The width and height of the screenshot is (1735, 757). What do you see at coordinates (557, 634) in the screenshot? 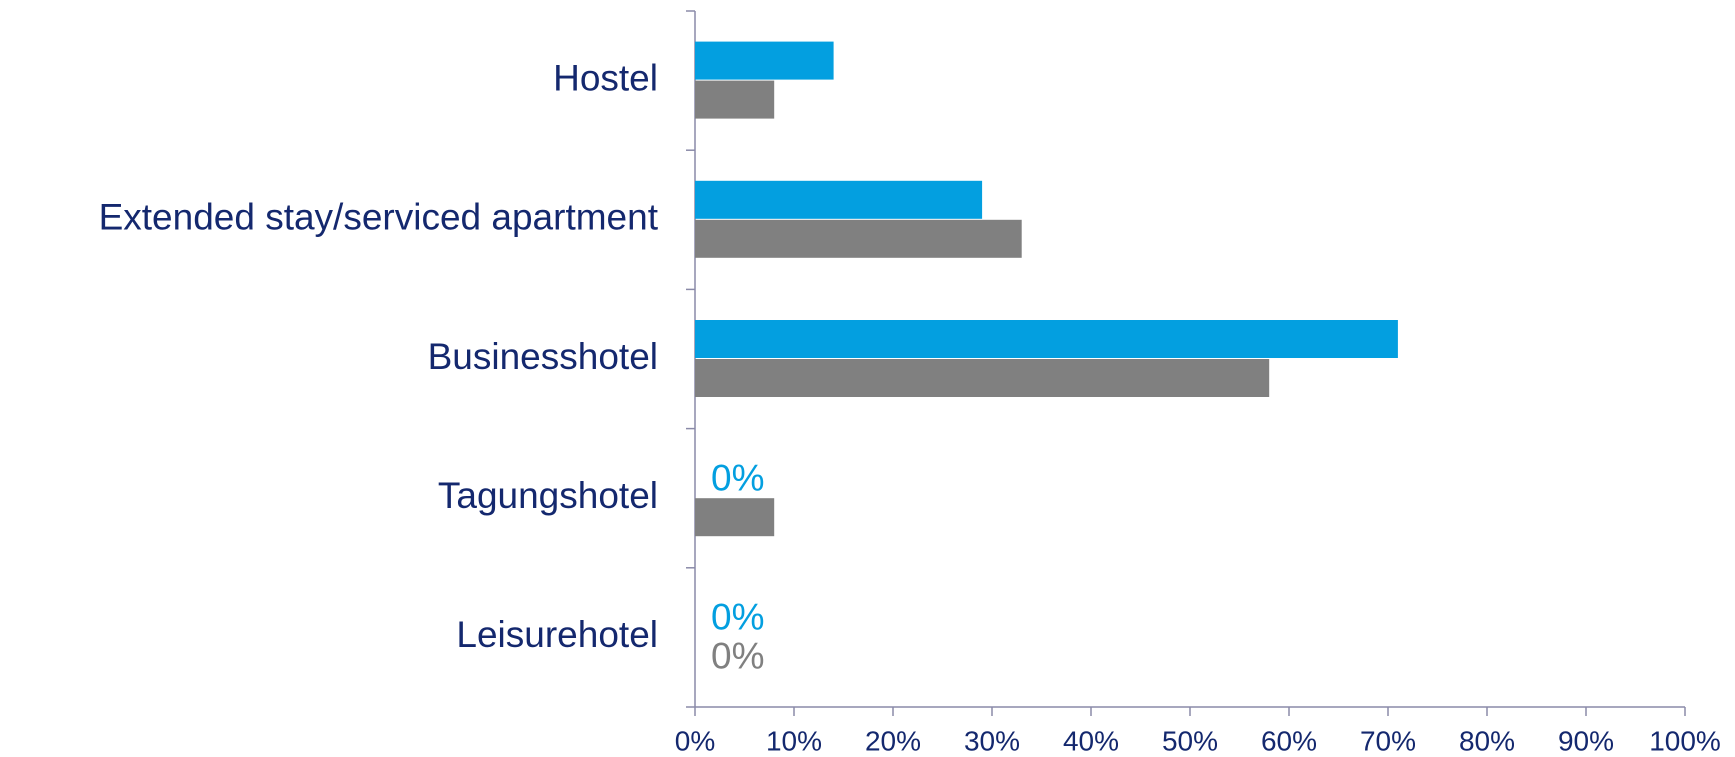
I see `category-label: Leisurehotel` at bounding box center [557, 634].